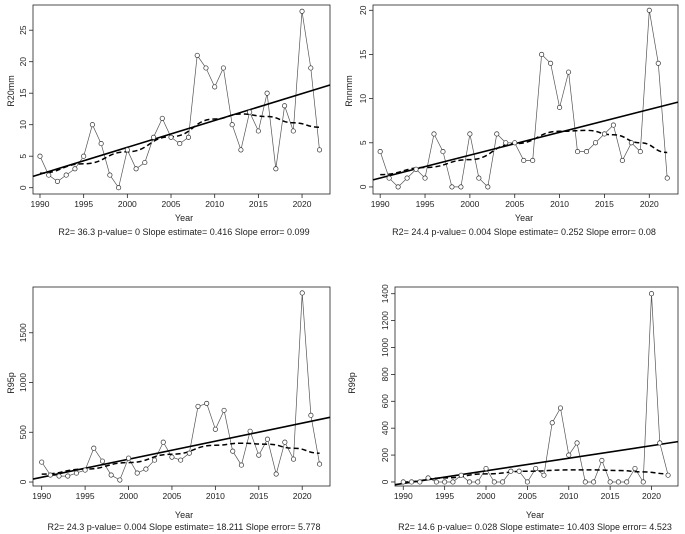 The height and width of the screenshot is (534, 685). What do you see at coordinates (385, 401) in the screenshot?
I see `y-tick-label: 600` at bounding box center [385, 401].